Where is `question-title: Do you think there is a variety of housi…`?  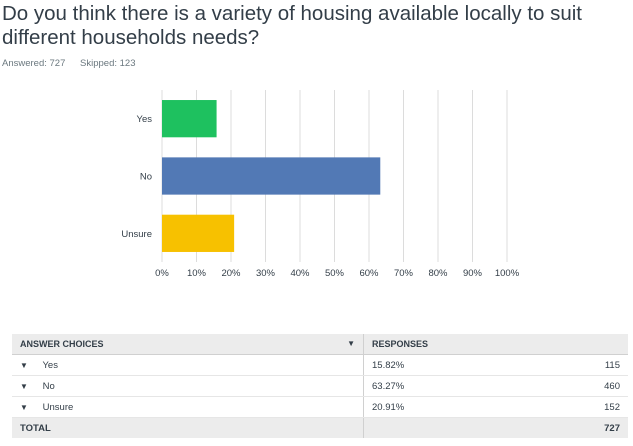
question-title: Do you think there is a variety of housi… is located at coordinates (292, 25).